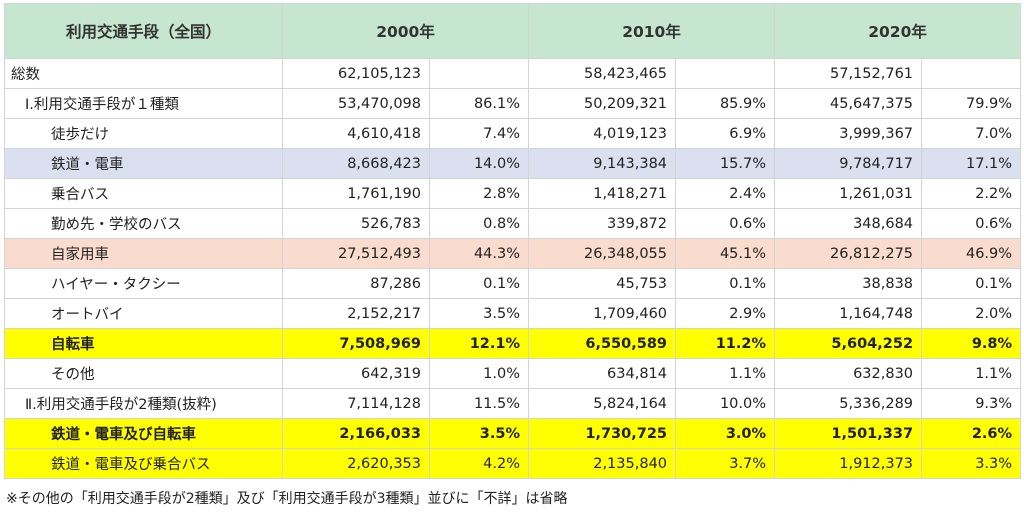 The height and width of the screenshot is (518, 1024). Describe the element at coordinates (971, 163) in the screenshot. I see `percent-2020: 17.1%` at that location.